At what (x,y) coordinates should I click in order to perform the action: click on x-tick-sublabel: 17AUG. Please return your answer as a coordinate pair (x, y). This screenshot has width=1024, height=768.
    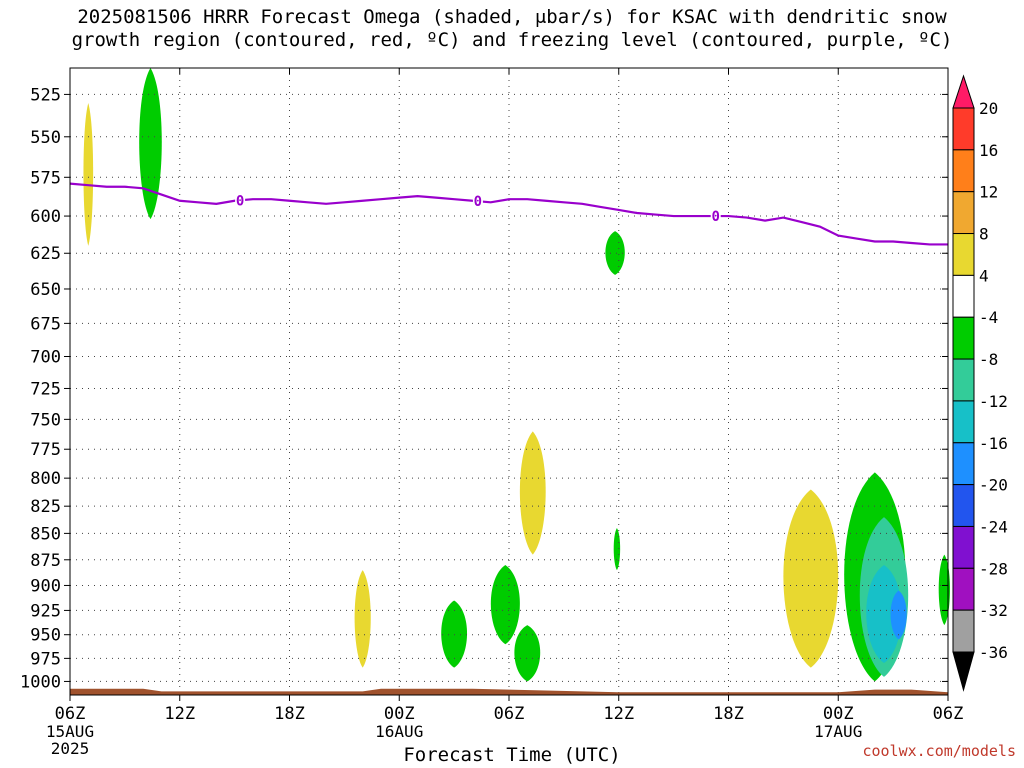
    Looking at the image, I should click on (838, 731).